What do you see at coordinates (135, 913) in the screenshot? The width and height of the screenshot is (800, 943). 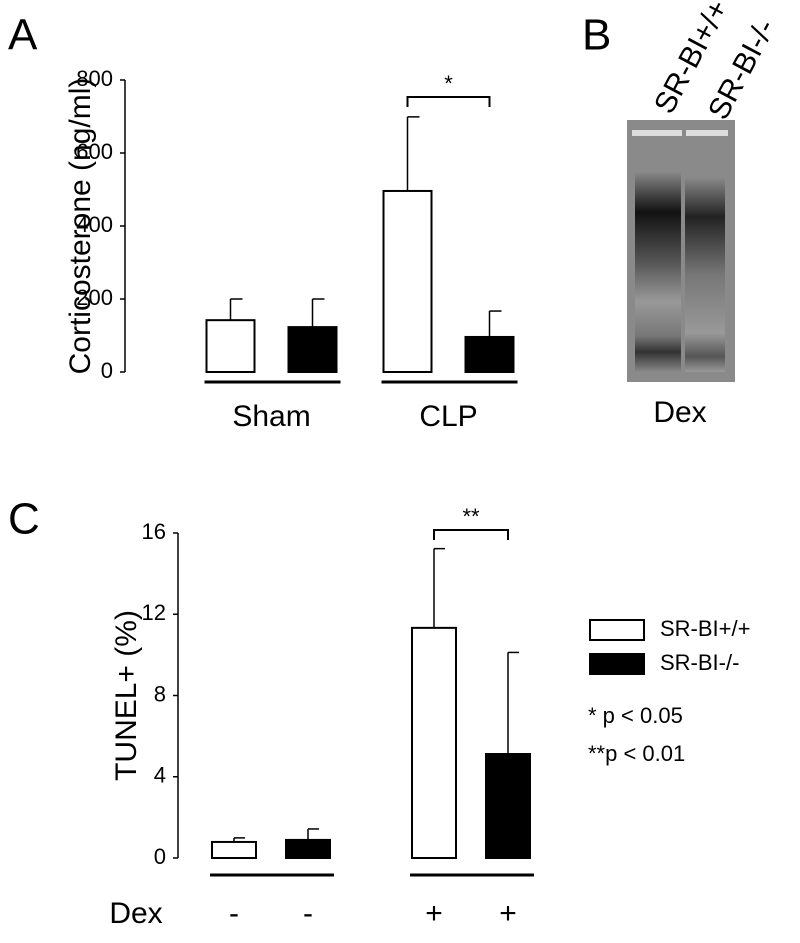 I see `x-axis-label: Dex` at bounding box center [135, 913].